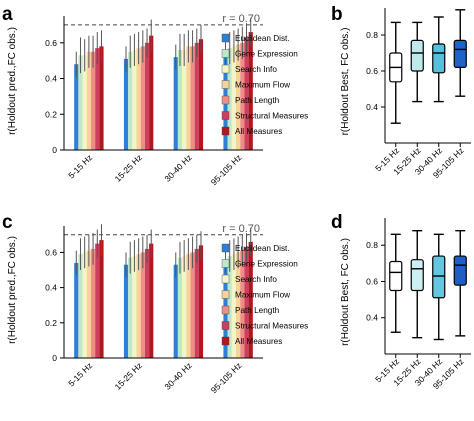 The image size is (474, 421). Describe the element at coordinates (177, 167) in the screenshot. I see `x-category-label: 30-40 Hz` at that location.